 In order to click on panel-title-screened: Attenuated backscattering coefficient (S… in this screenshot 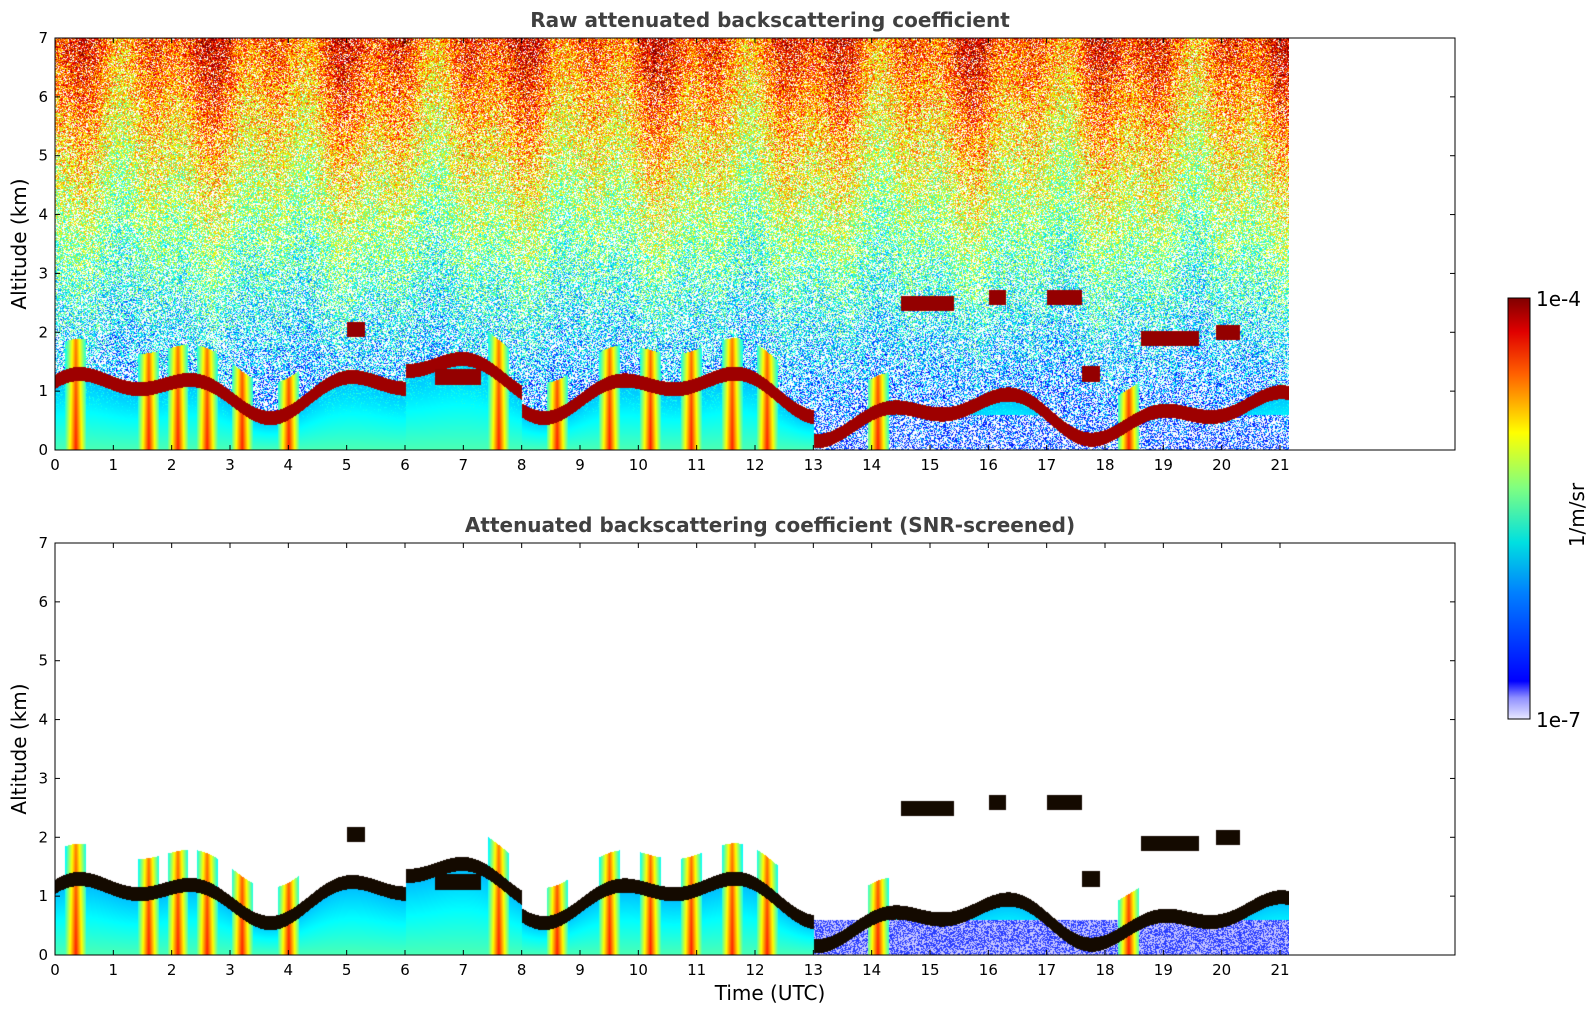, I will do `click(770, 525)`.